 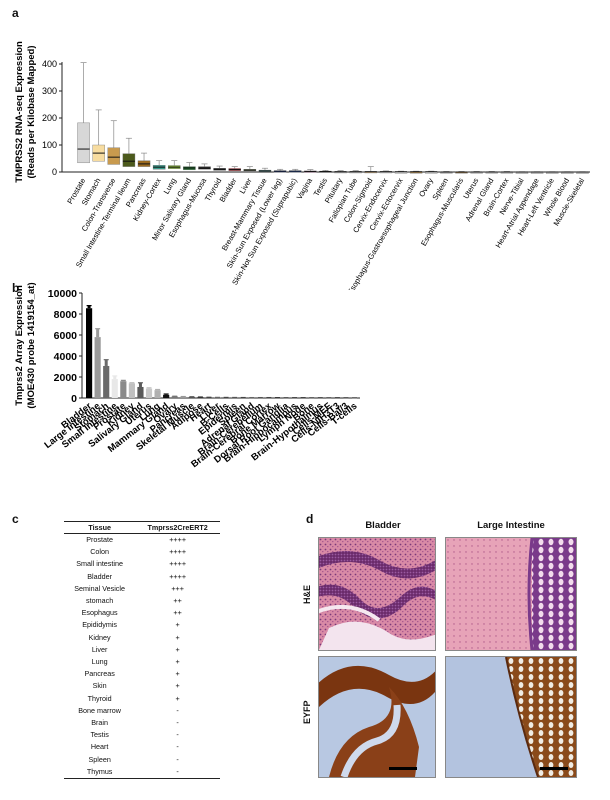 I want to click on table-row: Seminal Vesicle +++, so click(x=142, y=589).